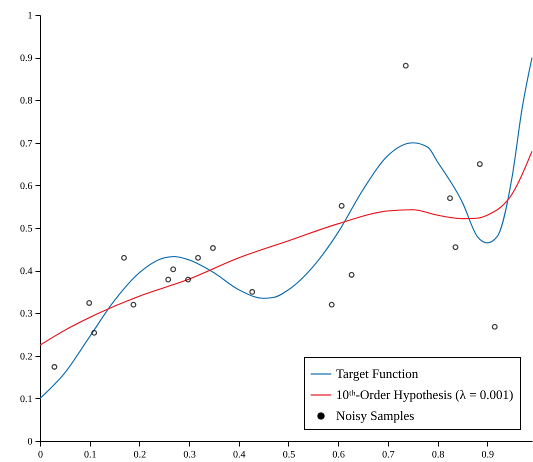  What do you see at coordinates (375, 415) in the screenshot?
I see `legend-label: Noisy Samples` at bounding box center [375, 415].